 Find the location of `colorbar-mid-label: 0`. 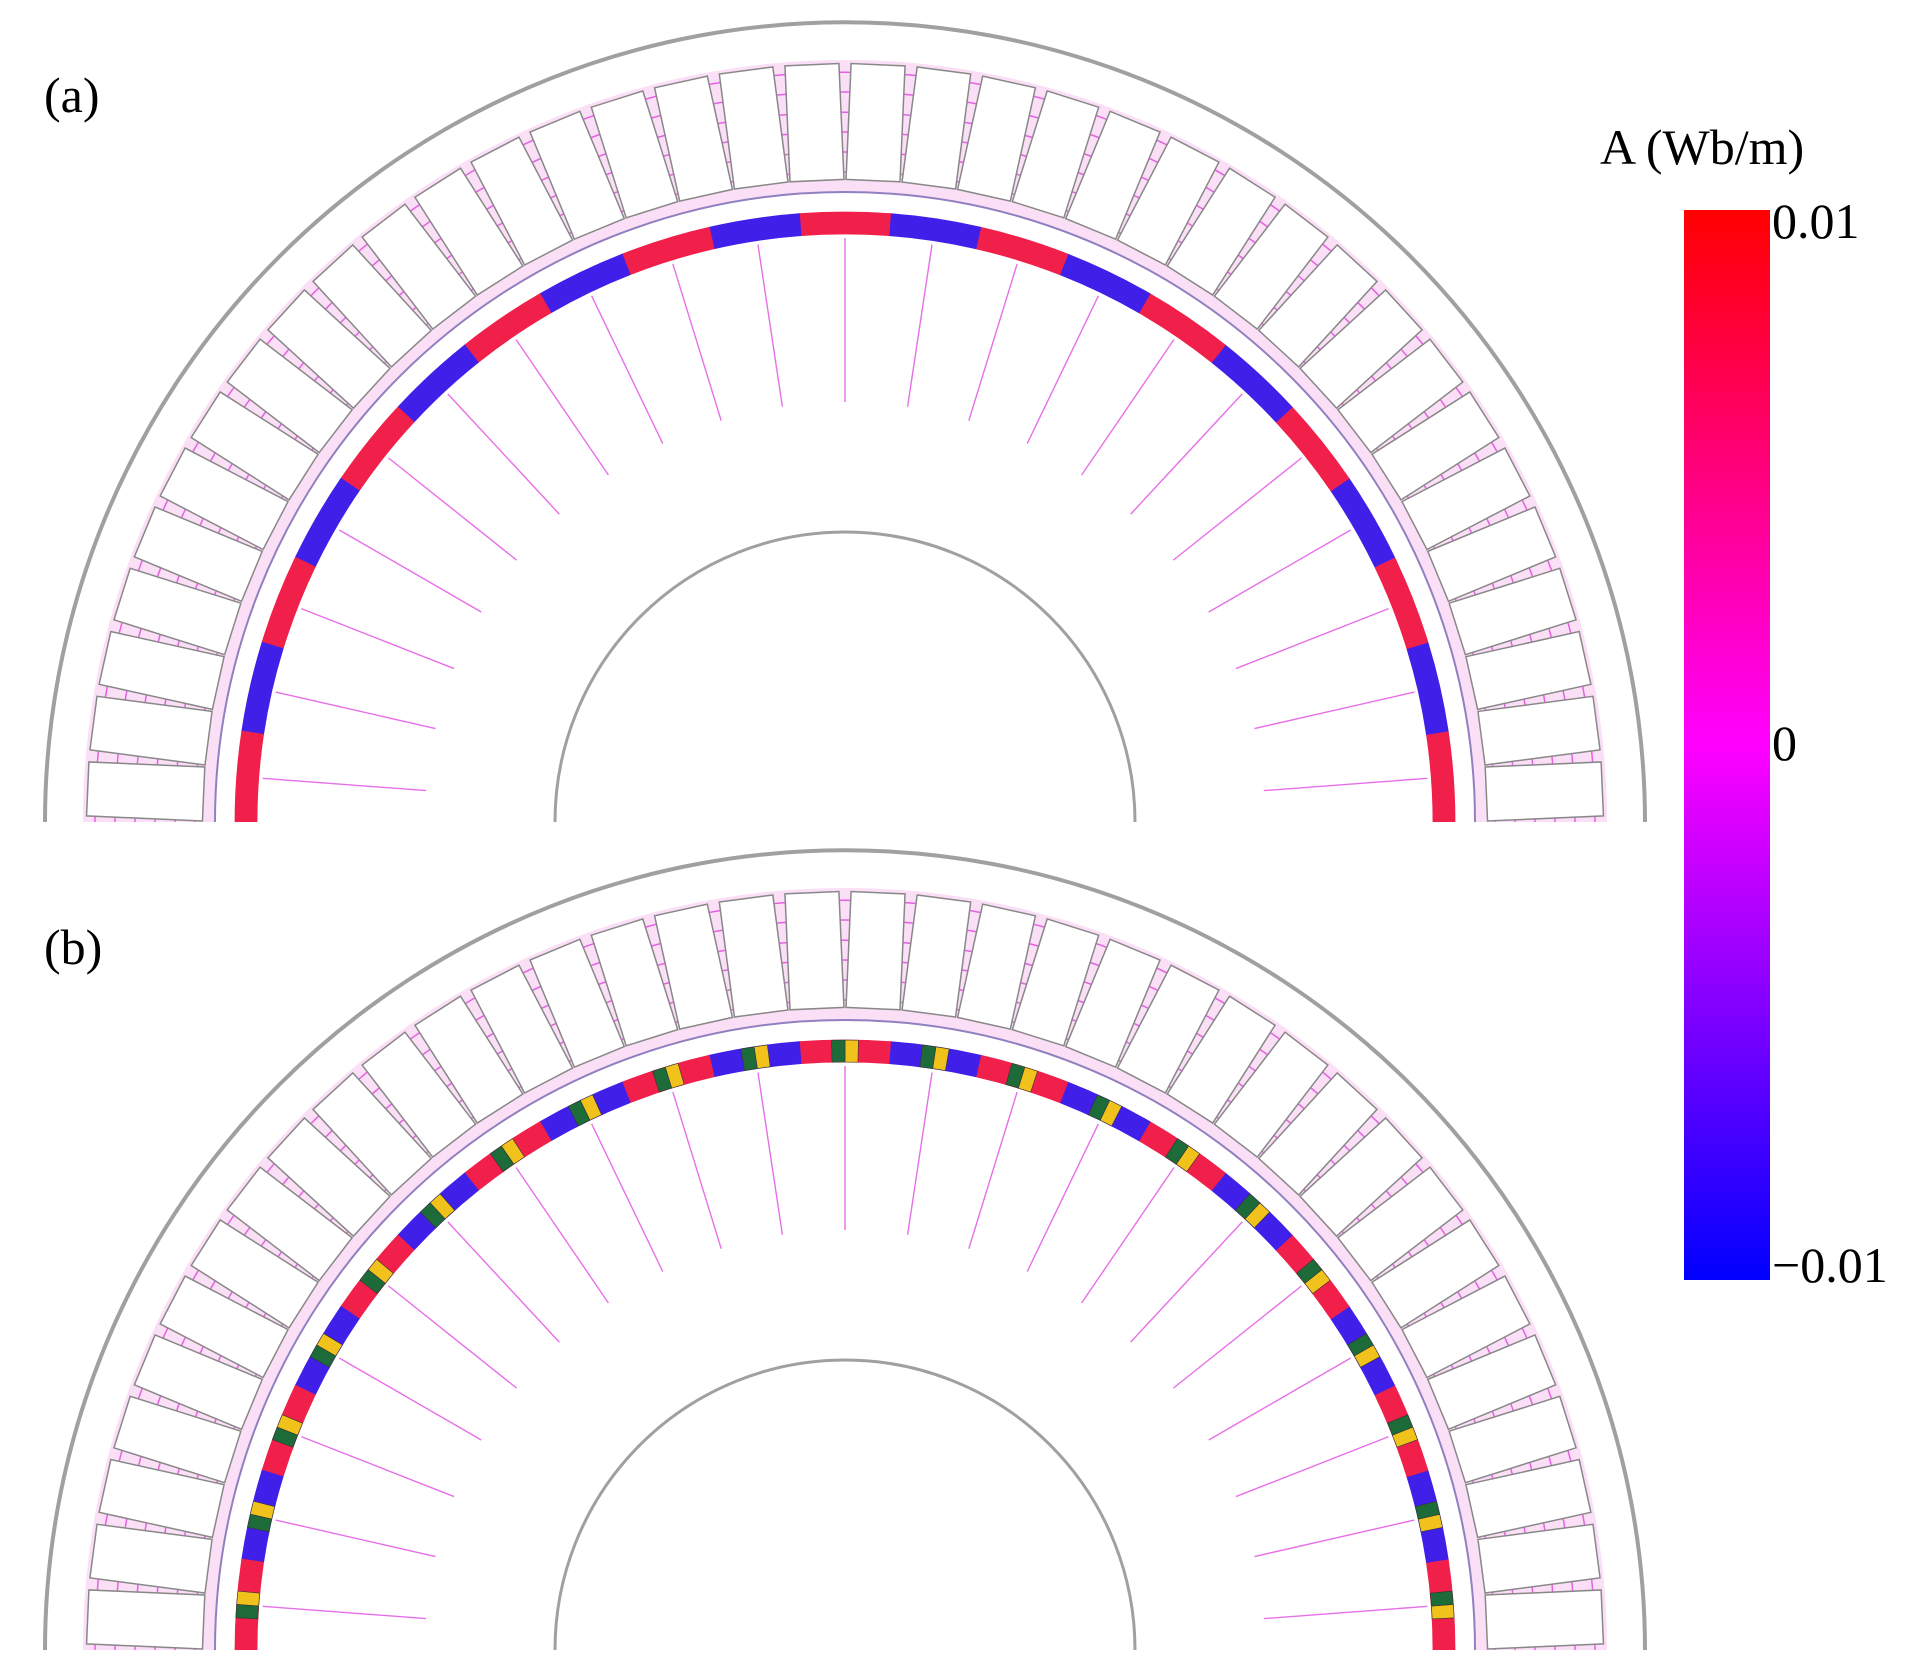

colorbar-mid-label: 0 is located at coordinates (1784, 743).